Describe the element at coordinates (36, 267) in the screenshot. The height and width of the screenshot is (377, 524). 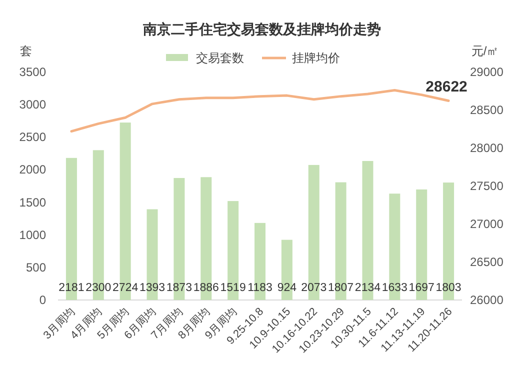
I see `y-tick-label: 500` at that location.